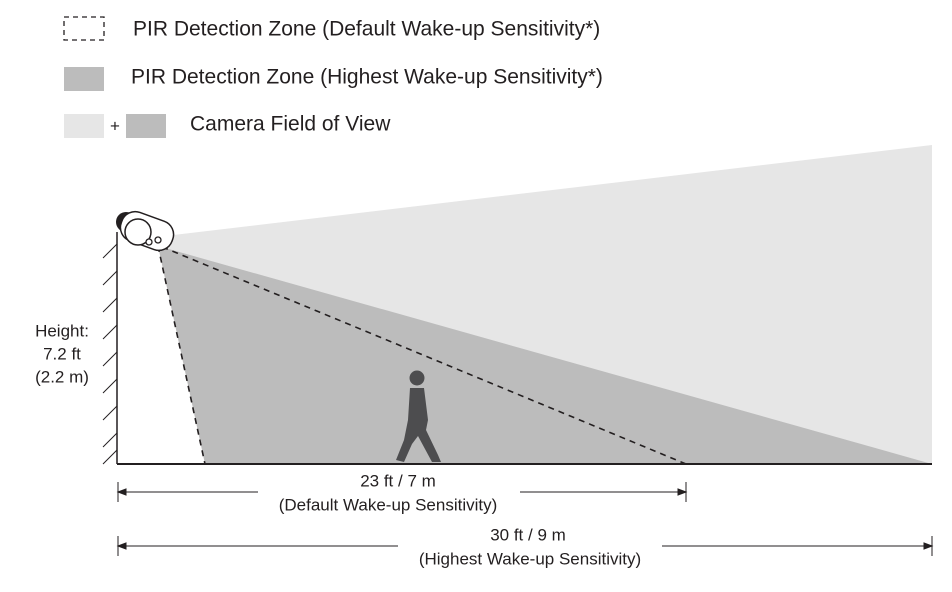 This screenshot has width=952, height=592. Describe the element at coordinates (418, 416) in the screenshot. I see `person` at that location.